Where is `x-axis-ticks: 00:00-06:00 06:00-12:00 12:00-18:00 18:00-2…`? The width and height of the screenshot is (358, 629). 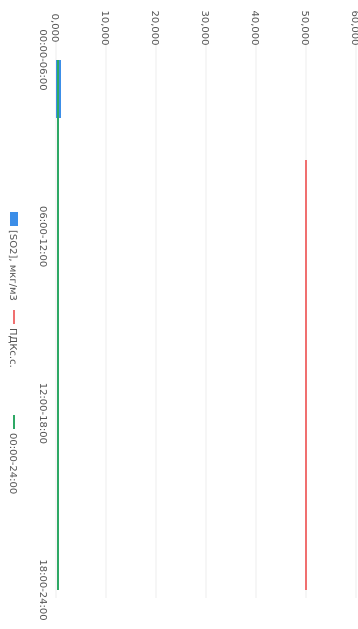
x-axis-ticks: 00:00-06:00 06:00-12:00 12:00-18:00 18:00-2… is located at coordinates (42, 324).